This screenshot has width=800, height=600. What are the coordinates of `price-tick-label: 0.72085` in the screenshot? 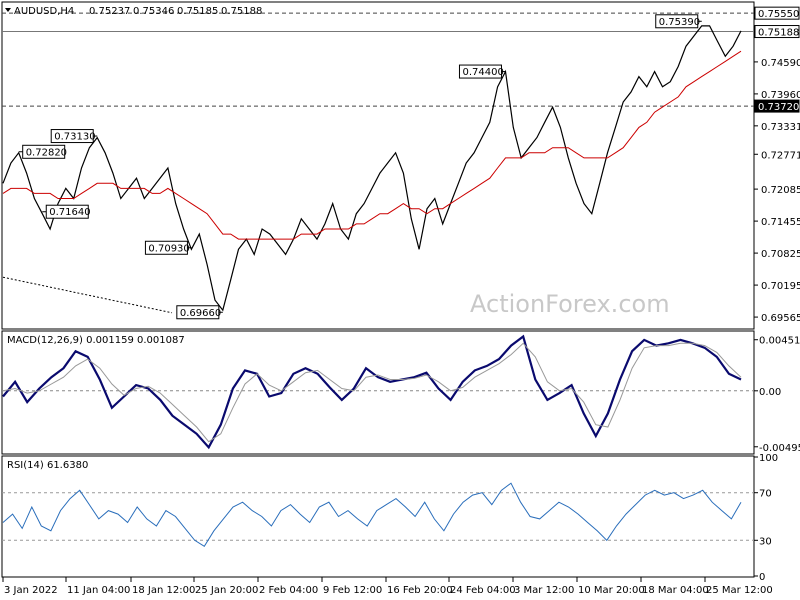 It's located at (780, 190).